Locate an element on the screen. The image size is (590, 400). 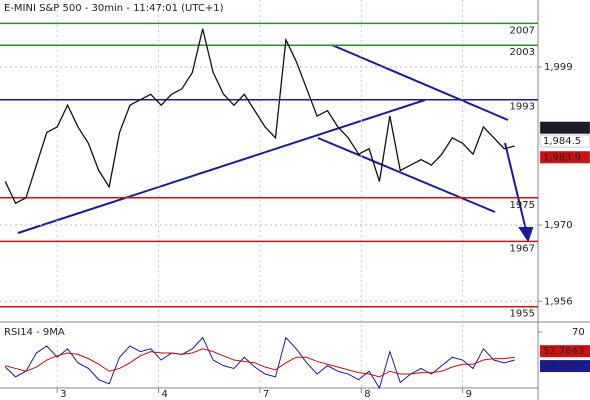
x-tick-label: 9 is located at coordinates (469, 394).